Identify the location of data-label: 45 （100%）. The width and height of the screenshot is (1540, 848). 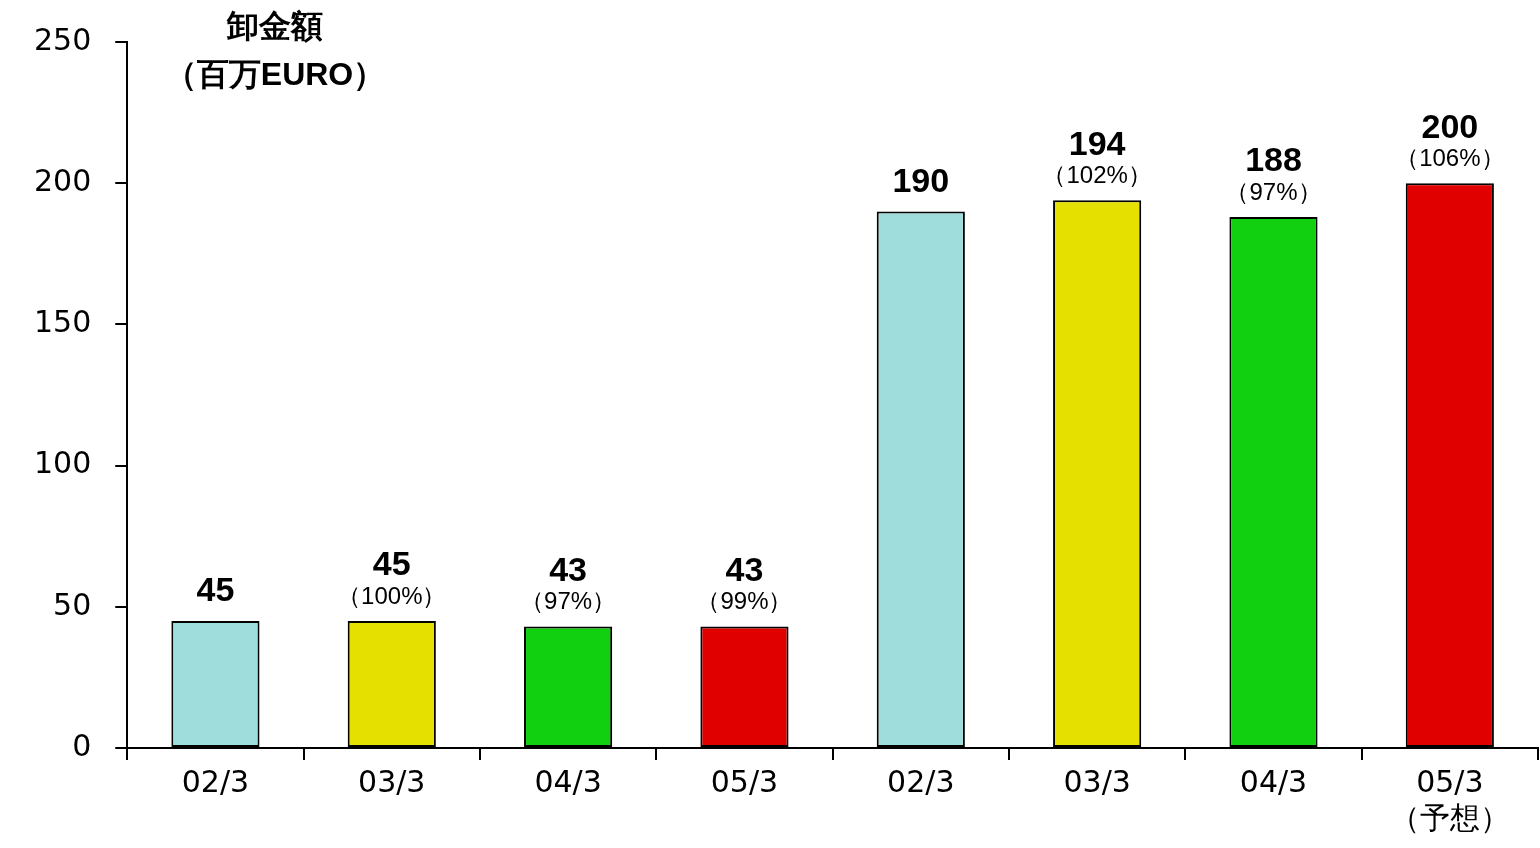
(392, 576).